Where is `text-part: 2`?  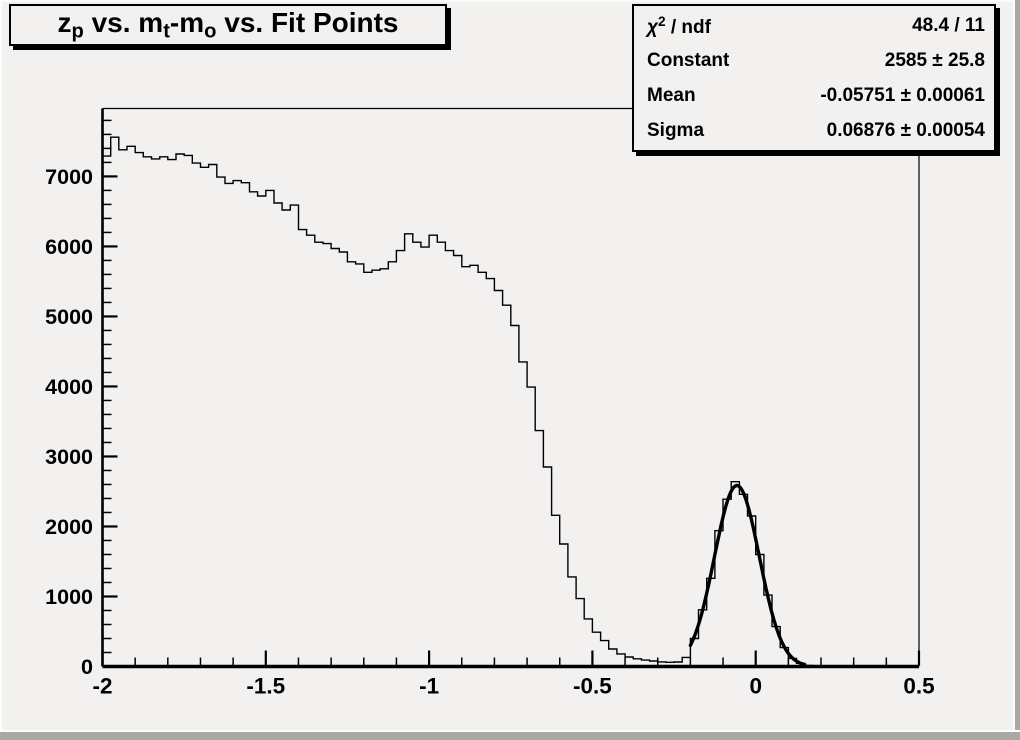
text-part: 2 is located at coordinates (661, 21).